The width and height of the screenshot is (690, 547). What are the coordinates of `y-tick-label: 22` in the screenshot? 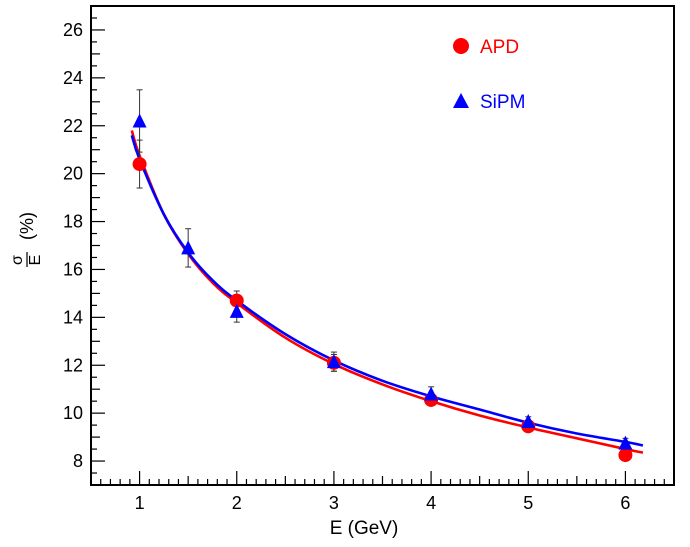 It's located at (73, 126).